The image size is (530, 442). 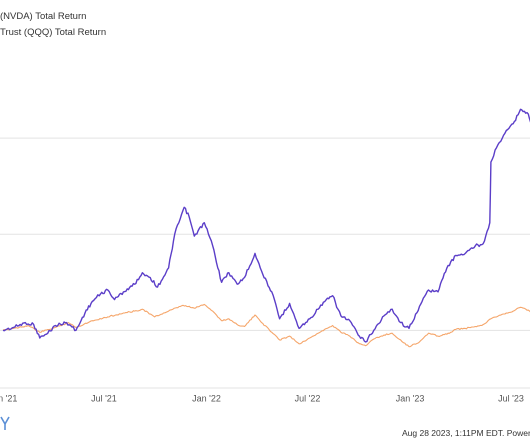 I want to click on ycharts-logo-icon, so click(x=5, y=423).